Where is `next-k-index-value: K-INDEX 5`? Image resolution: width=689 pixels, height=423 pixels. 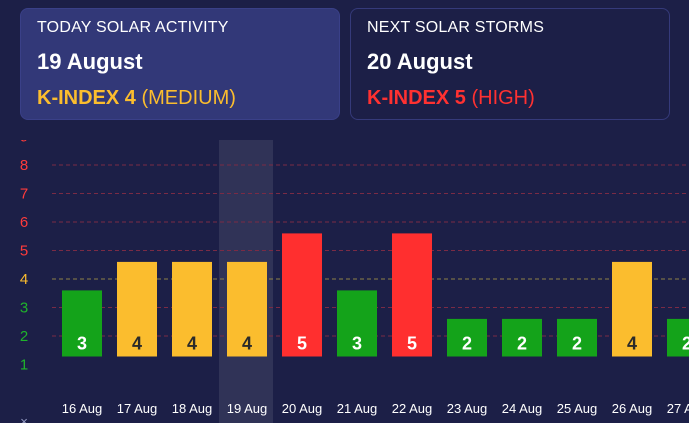 next-k-index-value: K-INDEX 5 is located at coordinates (416, 98).